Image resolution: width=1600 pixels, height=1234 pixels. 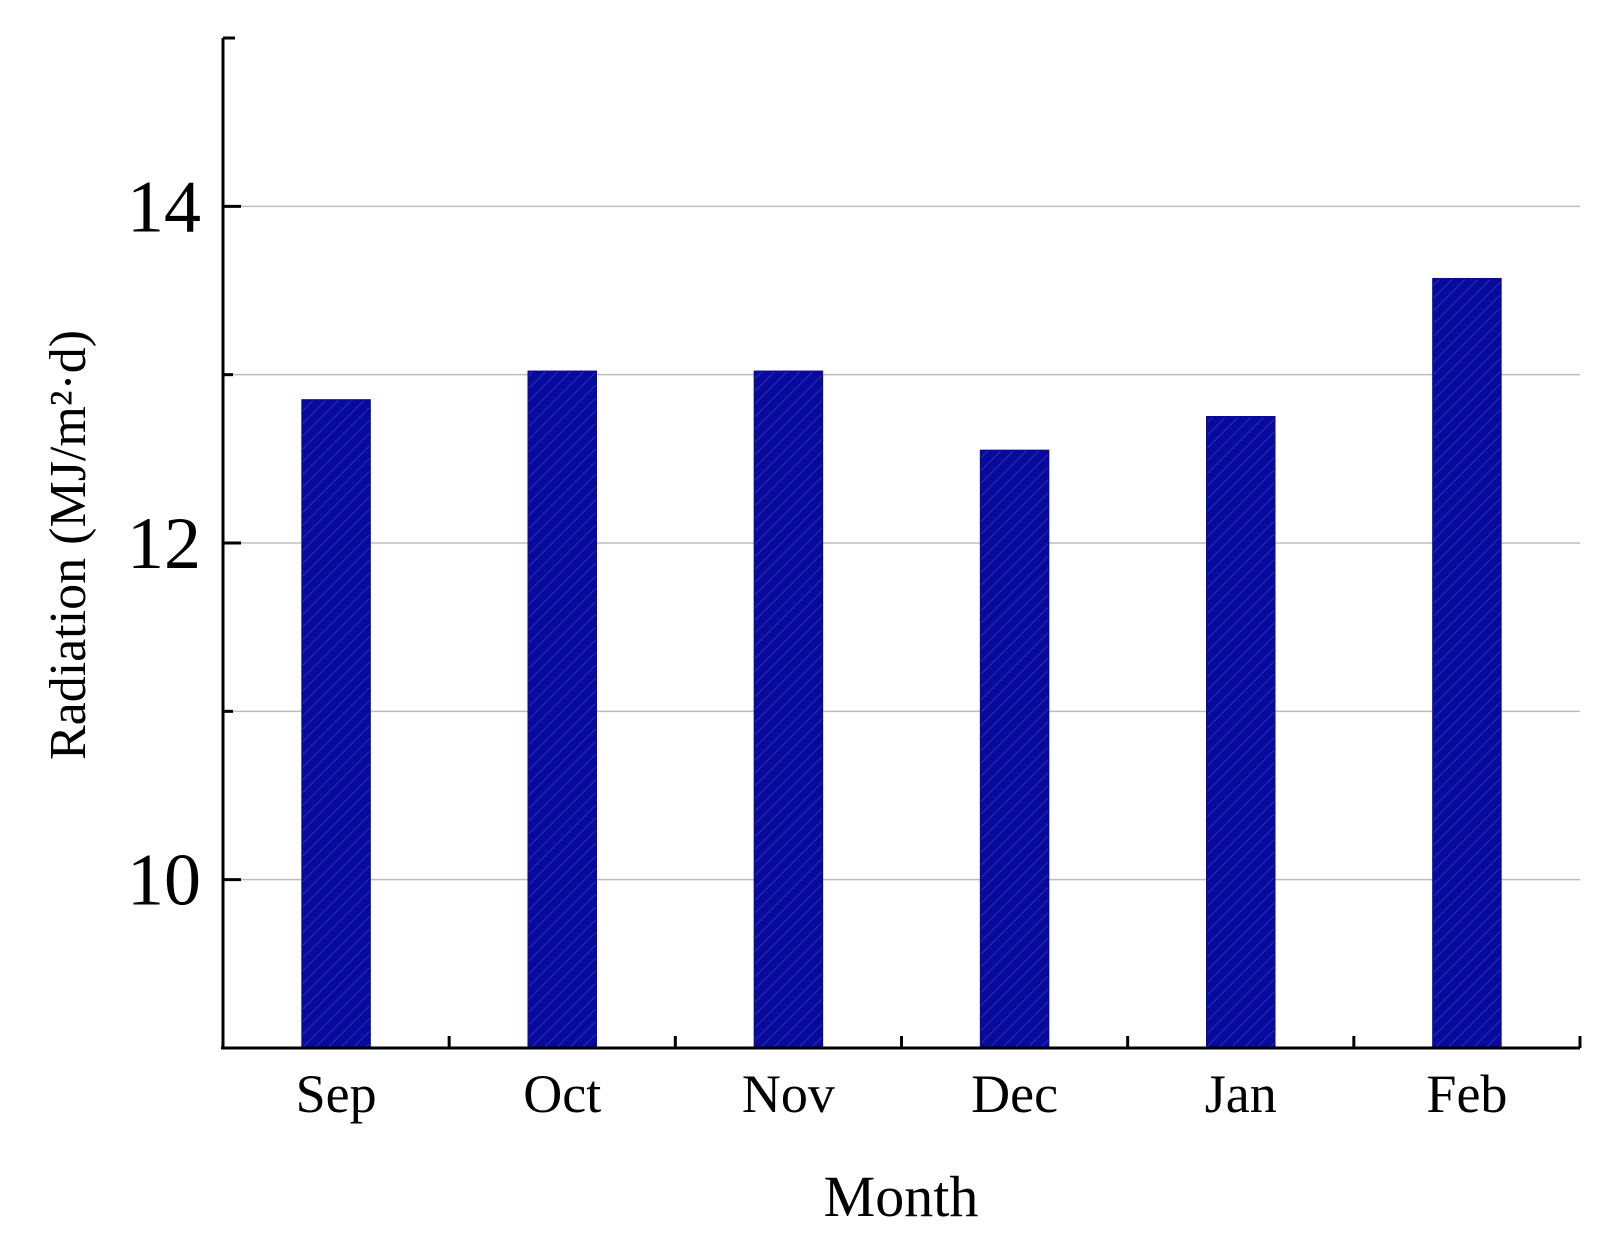 What do you see at coordinates (336, 1094) in the screenshot?
I see `x-tick-label: Sep` at bounding box center [336, 1094].